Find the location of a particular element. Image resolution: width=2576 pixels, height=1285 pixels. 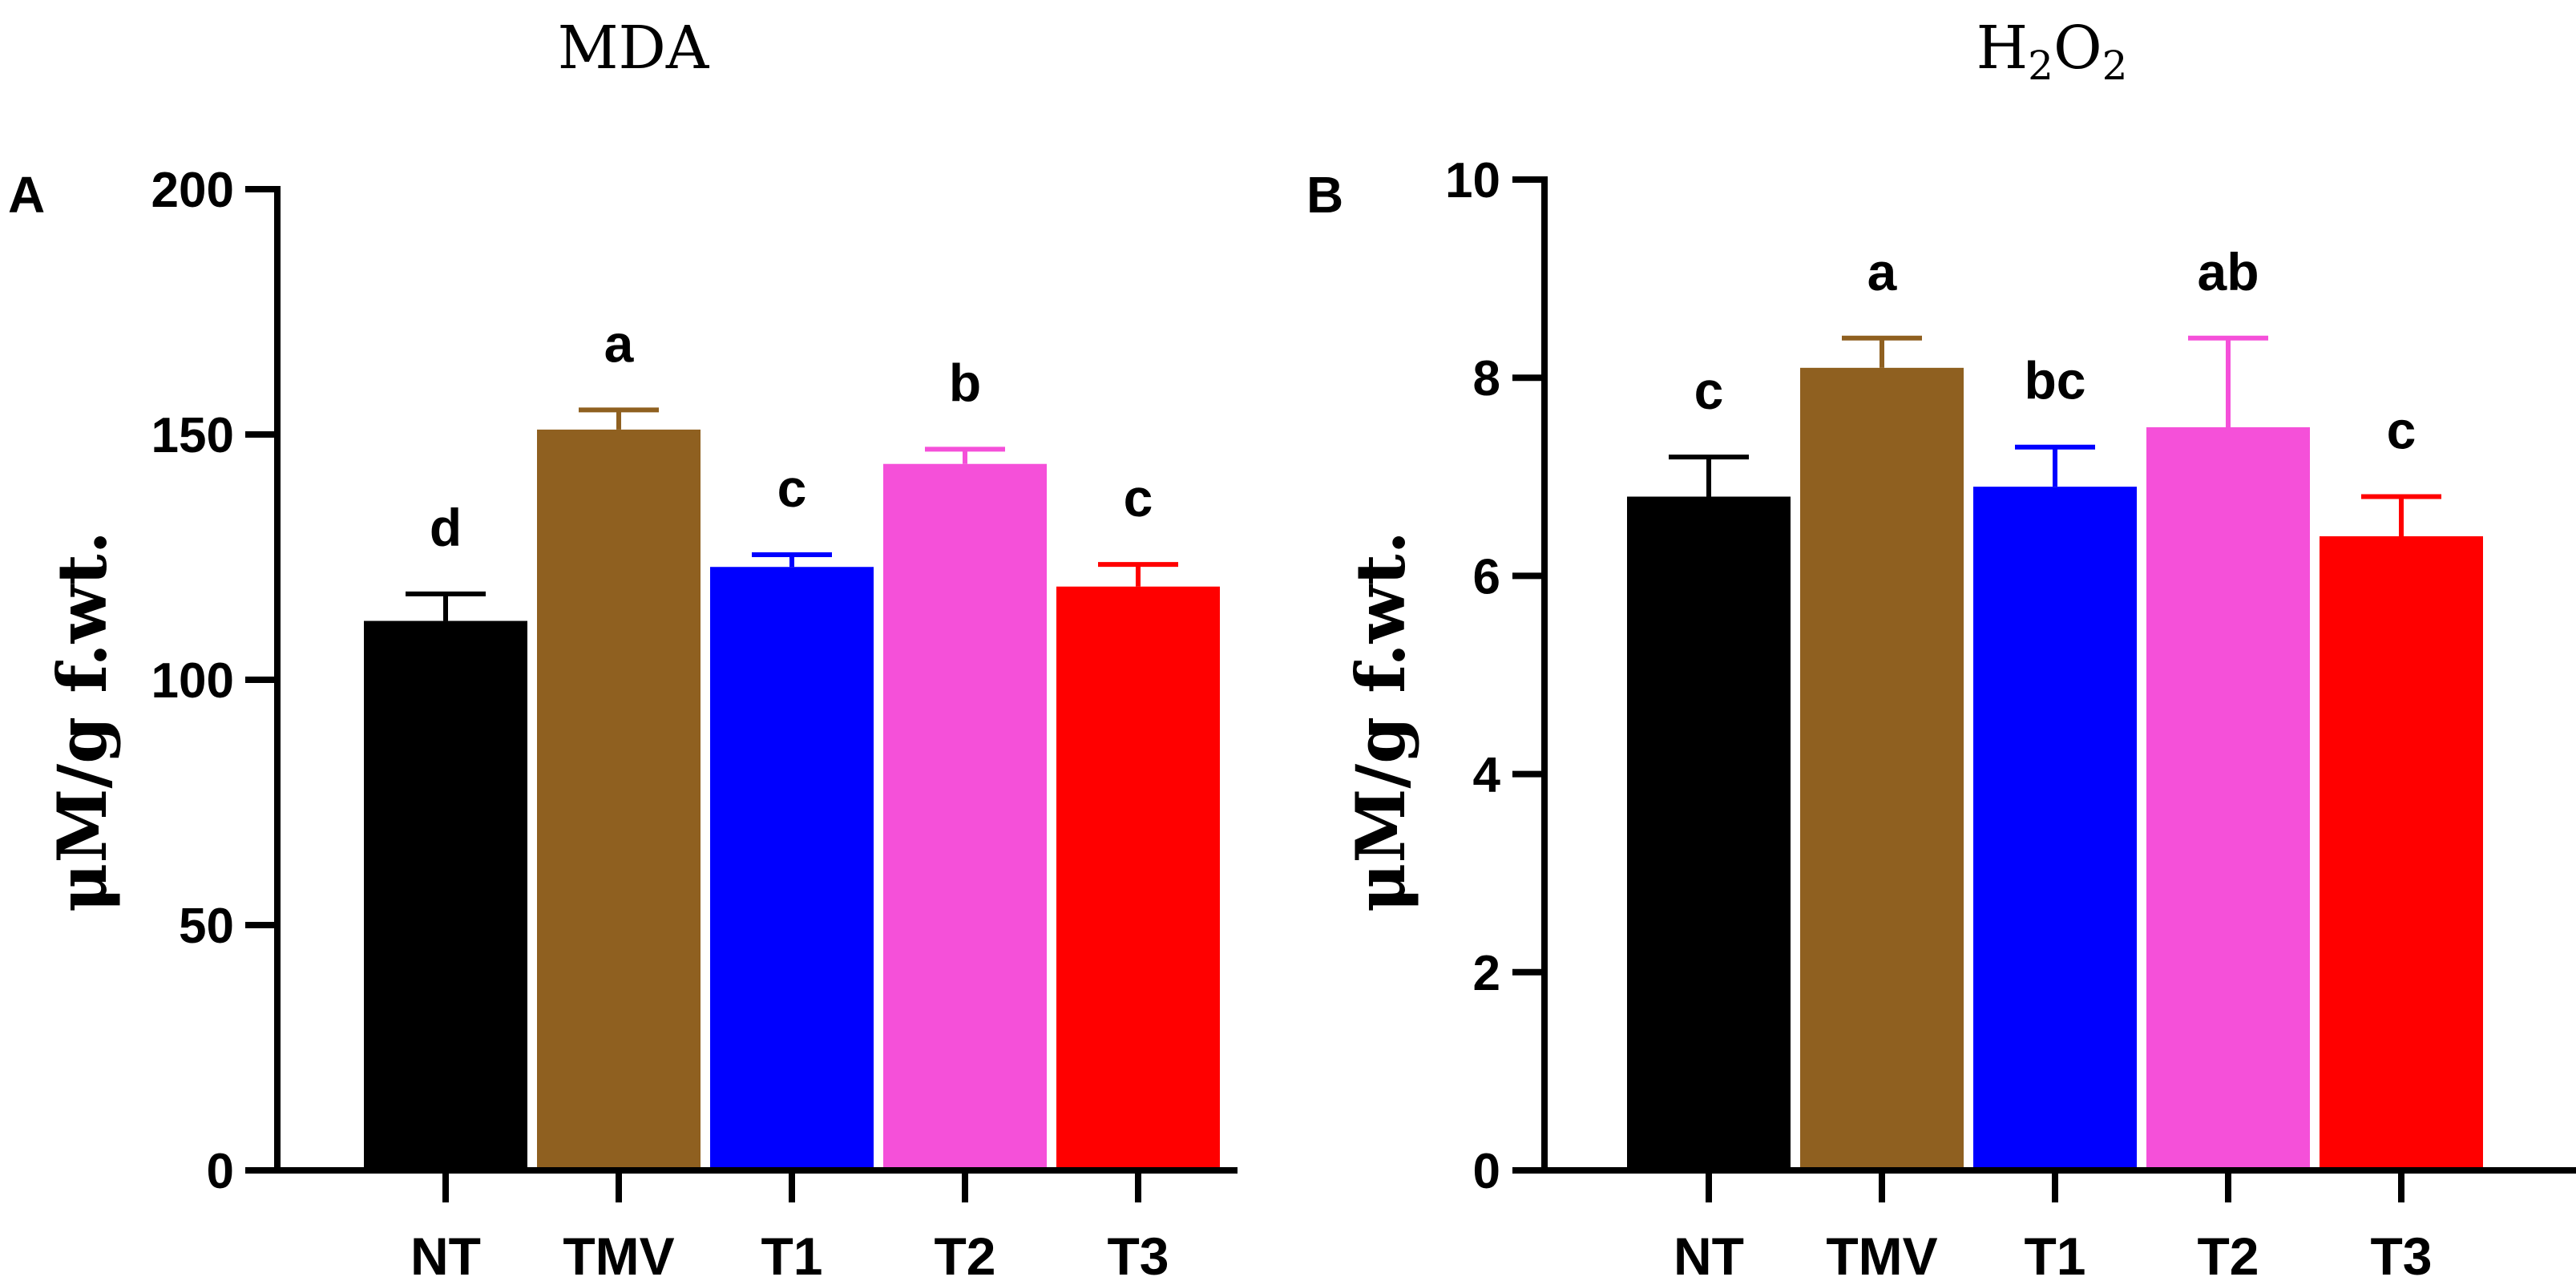

significance-label-t1: bc is located at coordinates (2054, 380).